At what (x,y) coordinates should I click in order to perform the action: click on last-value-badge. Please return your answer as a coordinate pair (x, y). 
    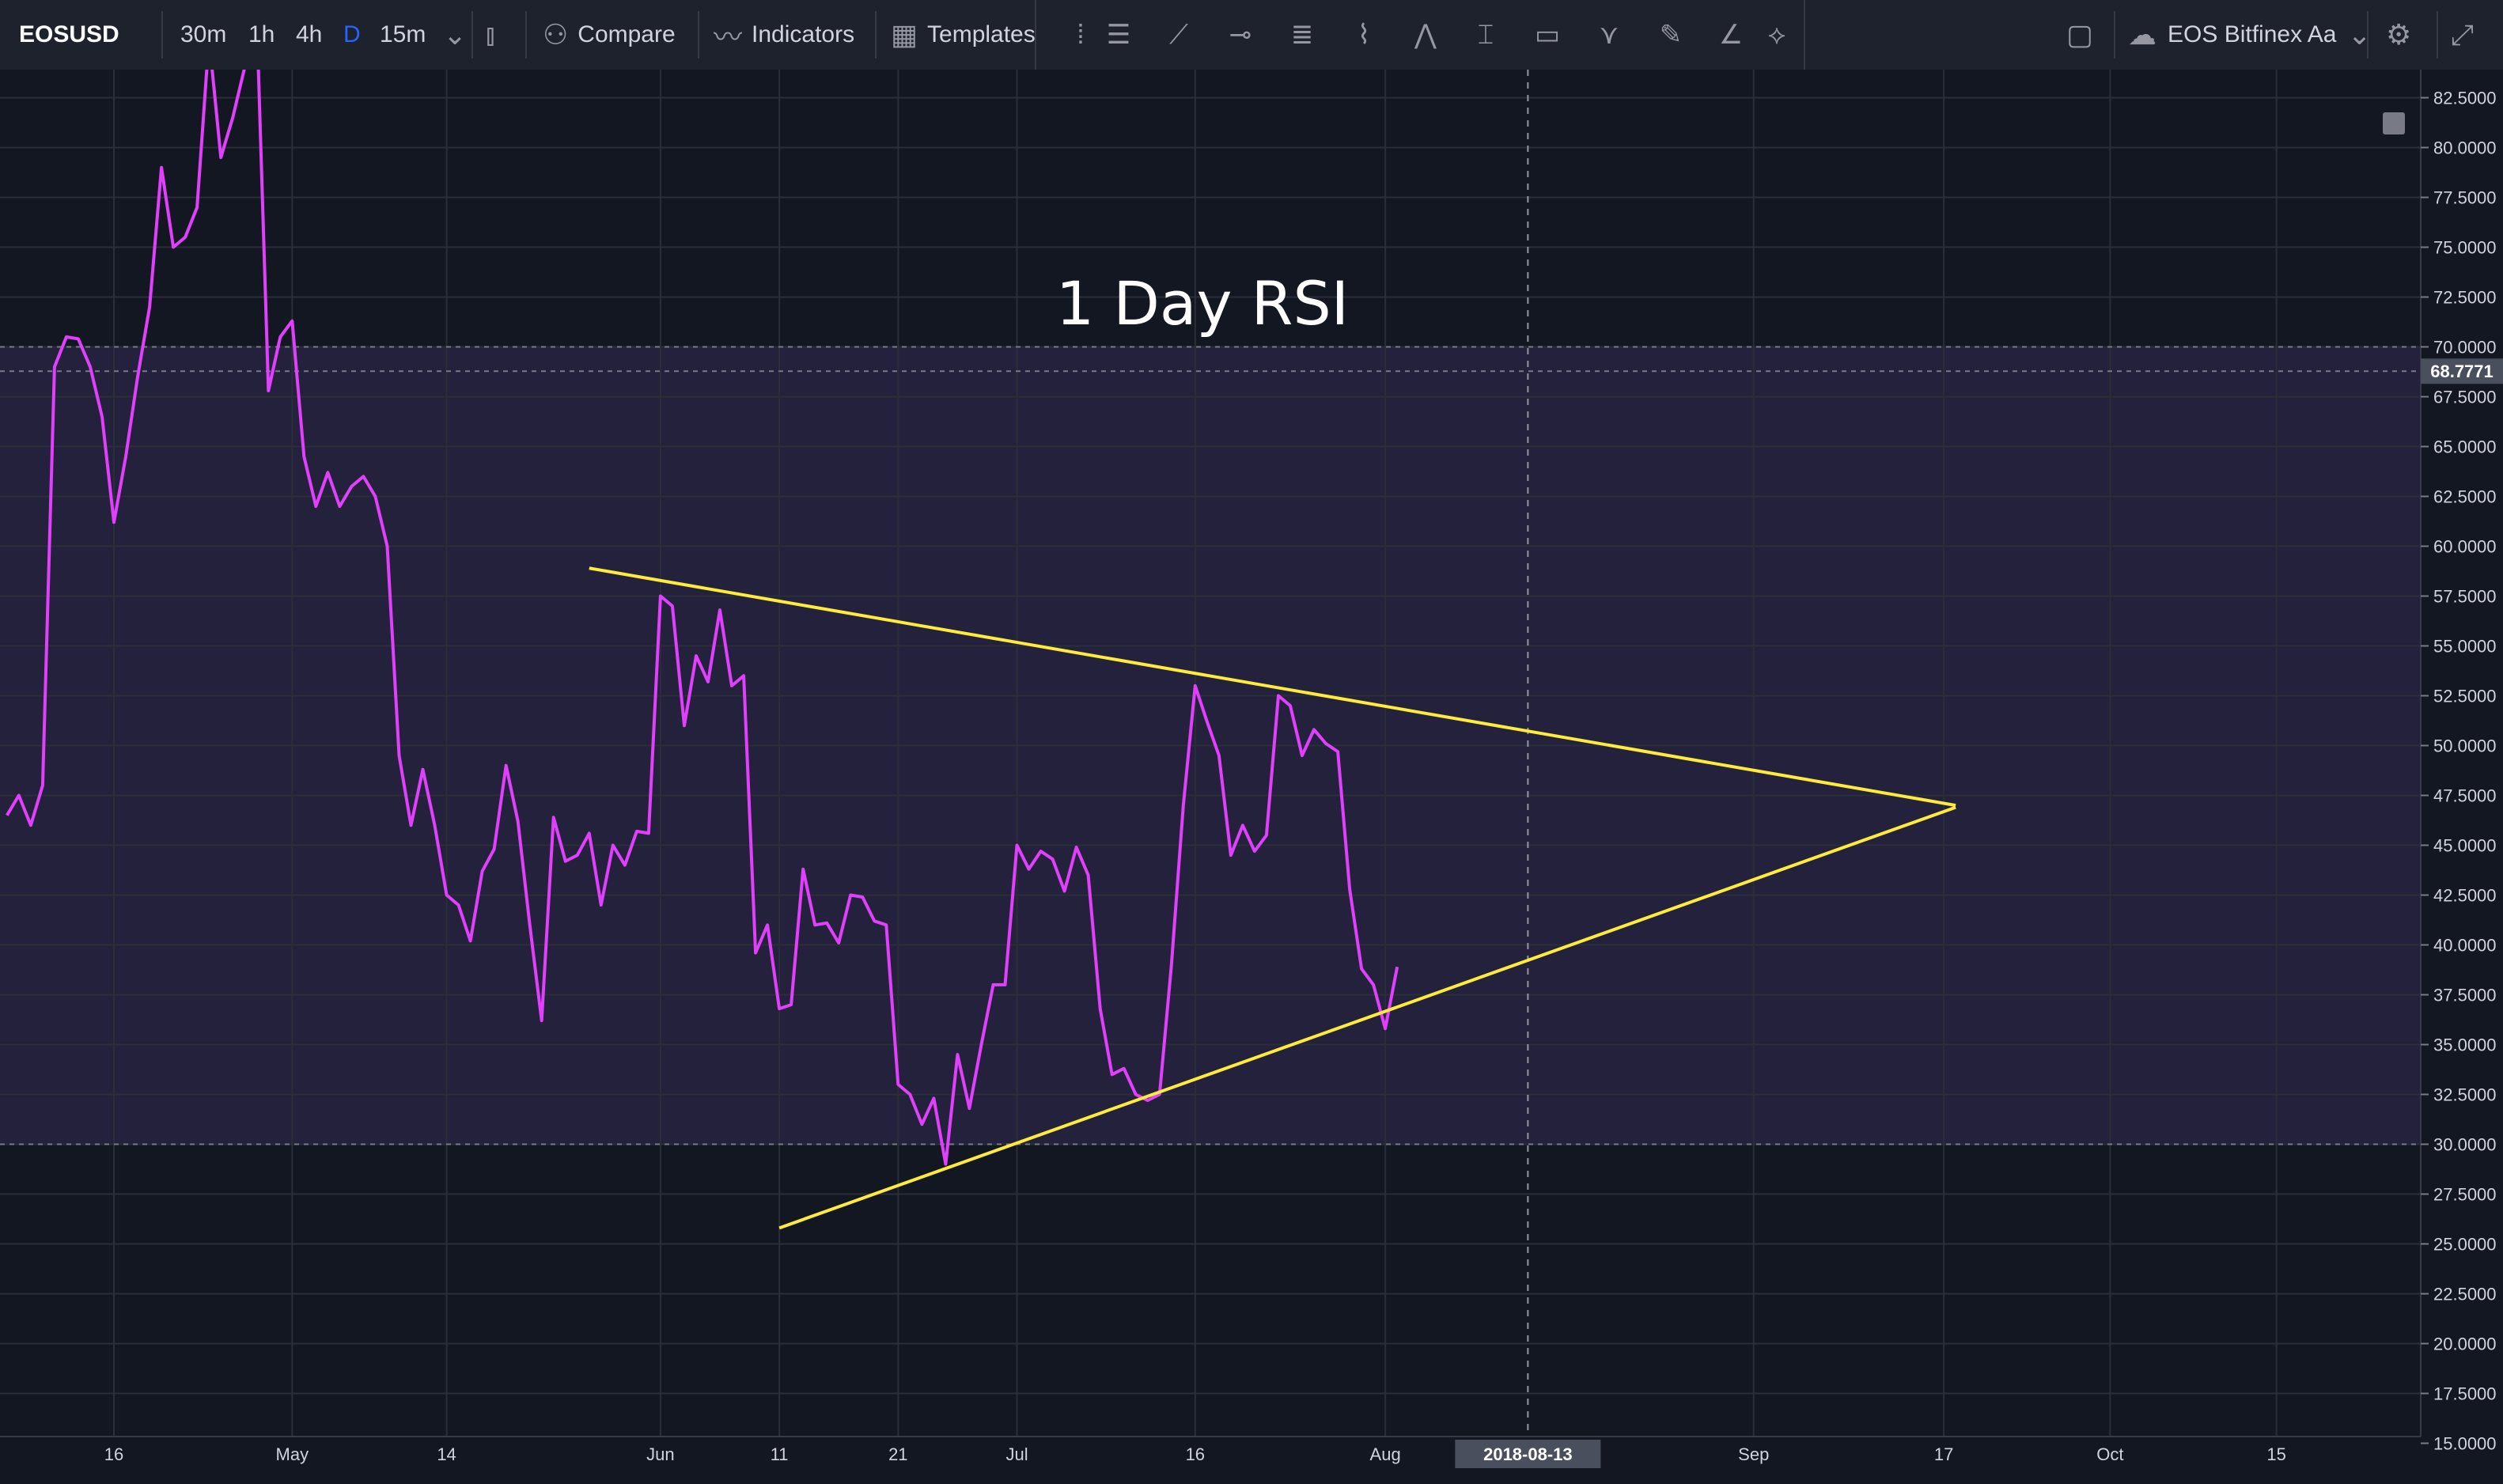
    Looking at the image, I should click on (2462, 371).